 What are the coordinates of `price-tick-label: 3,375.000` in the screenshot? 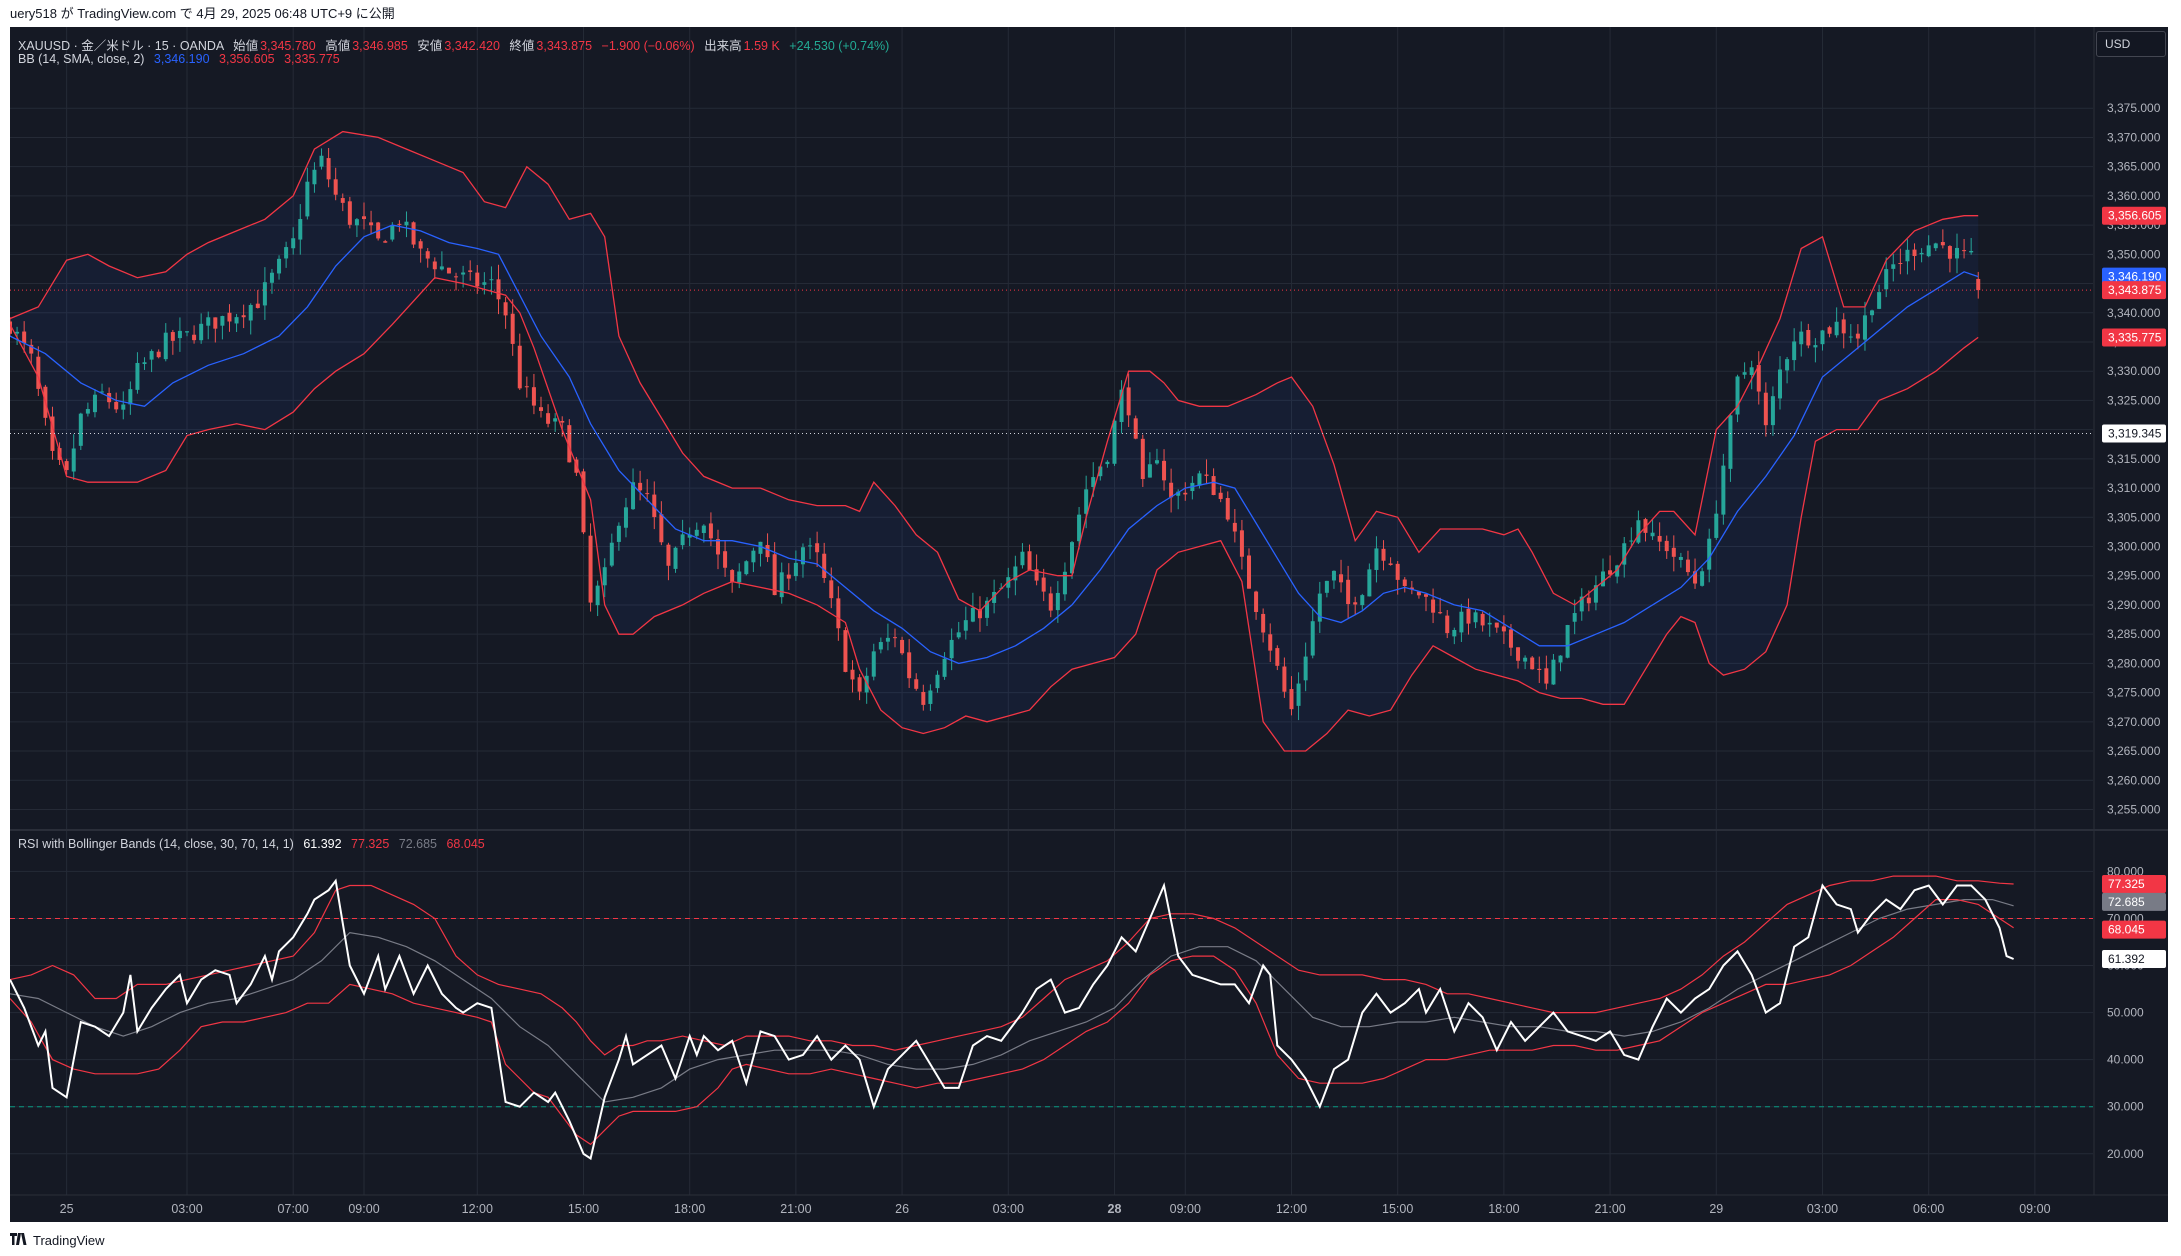 It's located at (2134, 108).